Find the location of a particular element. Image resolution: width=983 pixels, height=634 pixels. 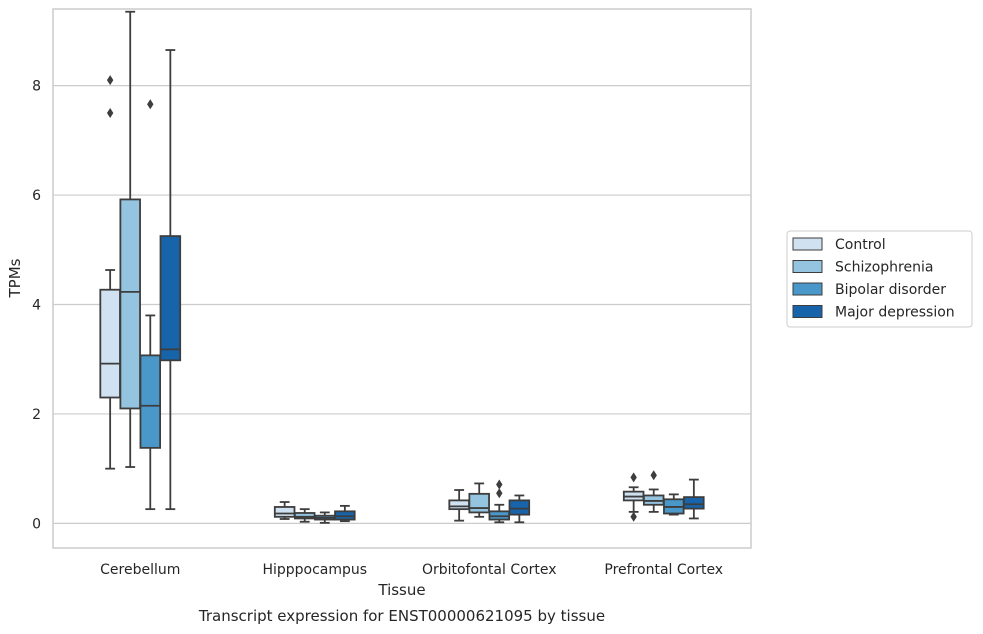

legend-frame is located at coordinates (879, 279).